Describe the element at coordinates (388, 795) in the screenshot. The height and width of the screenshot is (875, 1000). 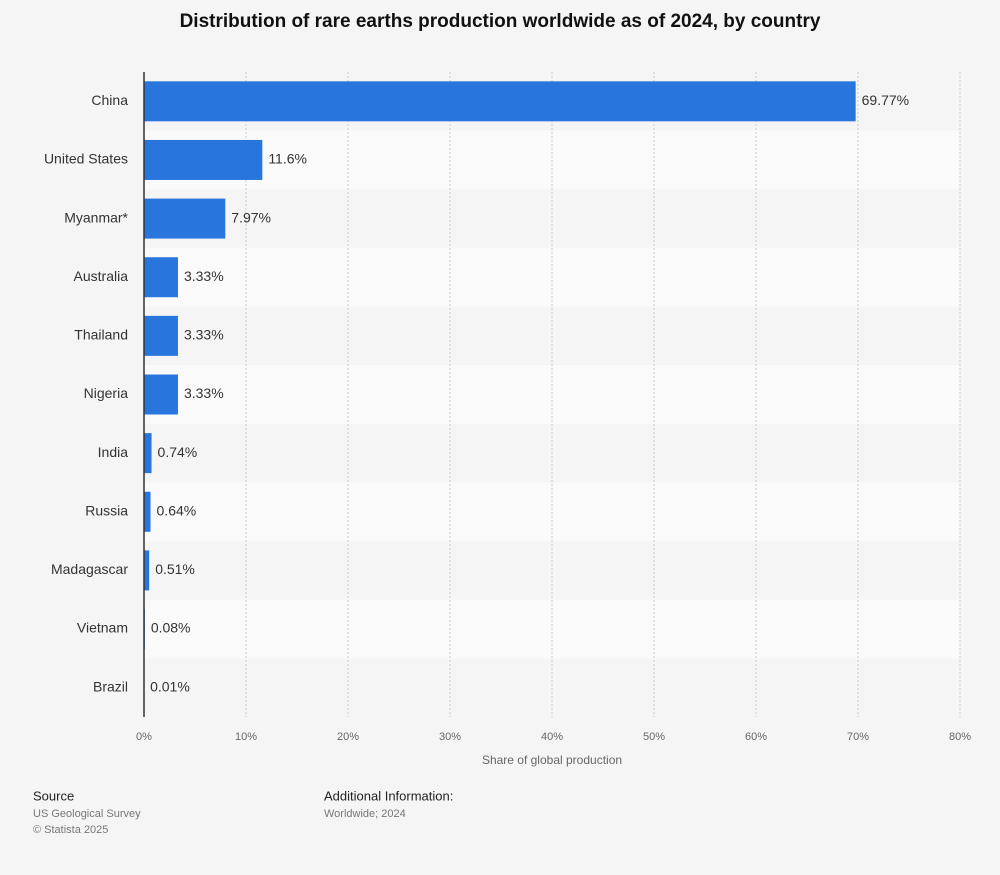
I see `info-title: Additional Information:` at that location.